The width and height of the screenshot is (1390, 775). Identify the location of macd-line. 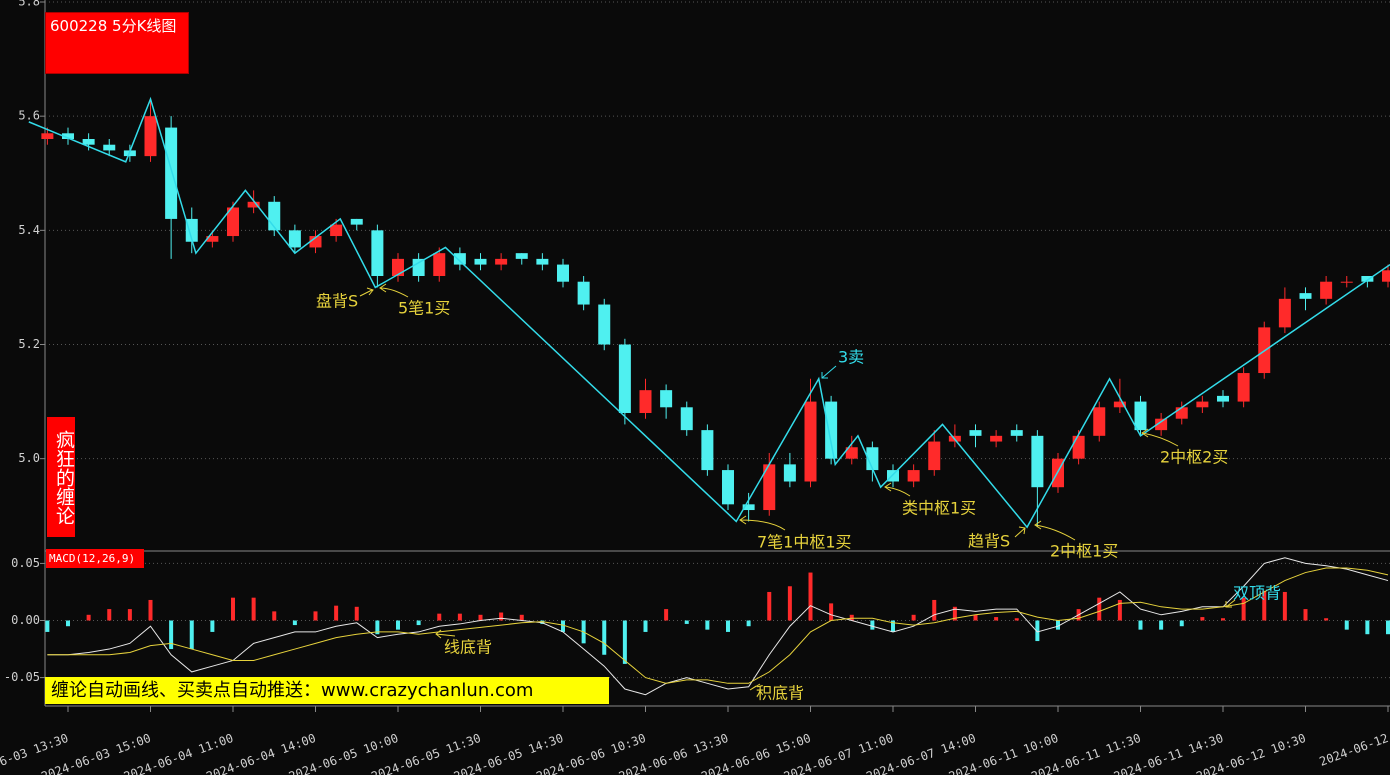
(718, 625).